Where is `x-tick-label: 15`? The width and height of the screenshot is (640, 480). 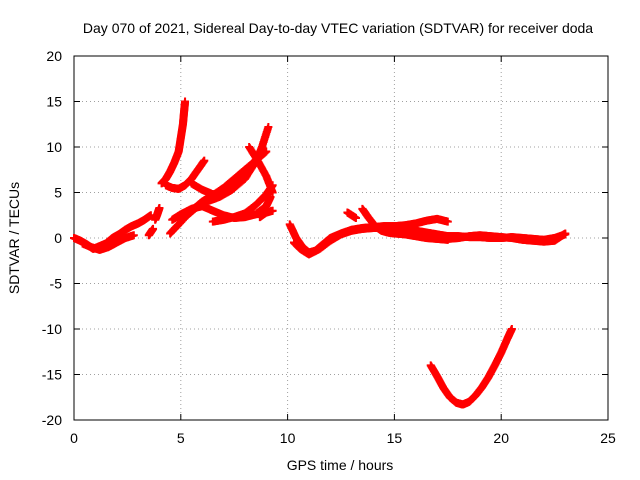 x-tick-label: 15 is located at coordinates (395, 438).